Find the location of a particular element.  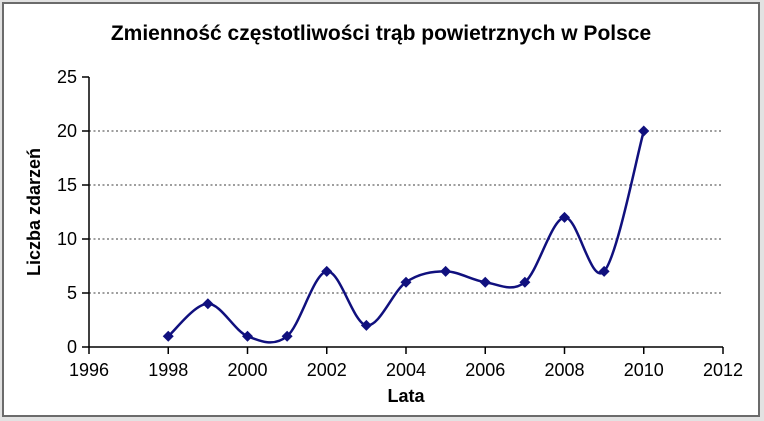

data-point-2005 is located at coordinates (446, 271).